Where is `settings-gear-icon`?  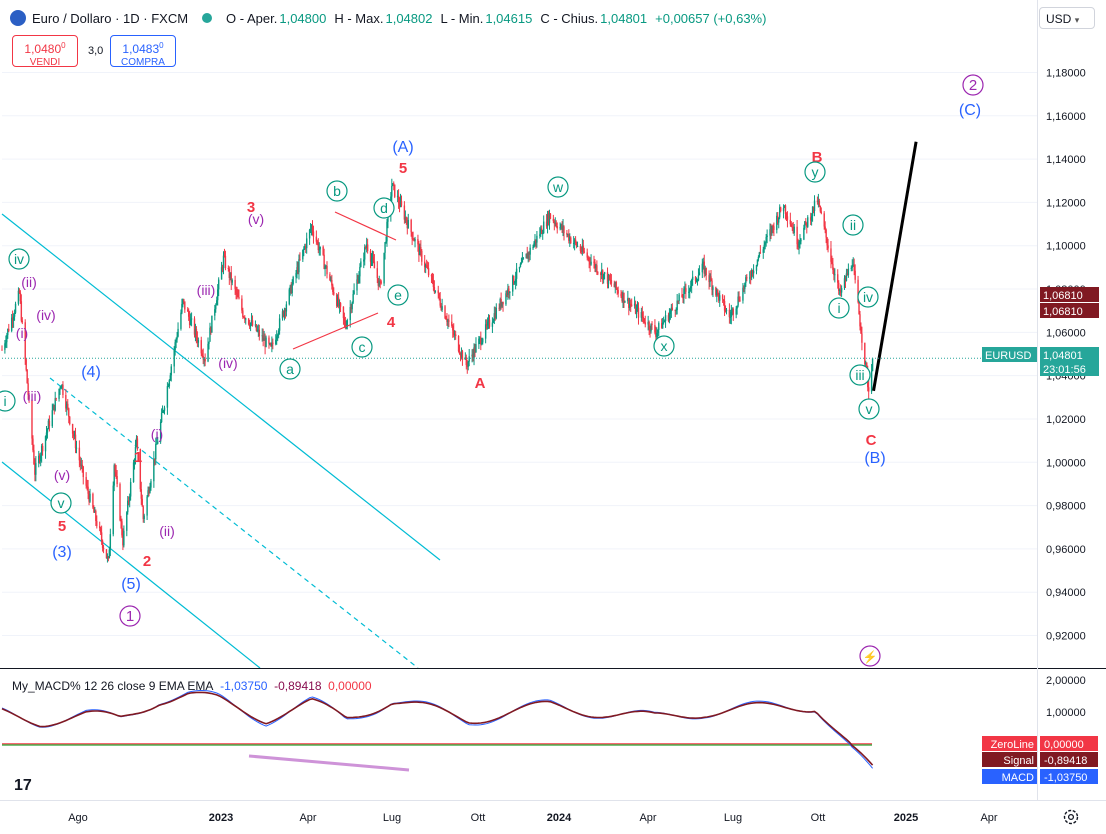 settings-gear-icon is located at coordinates (1071, 817).